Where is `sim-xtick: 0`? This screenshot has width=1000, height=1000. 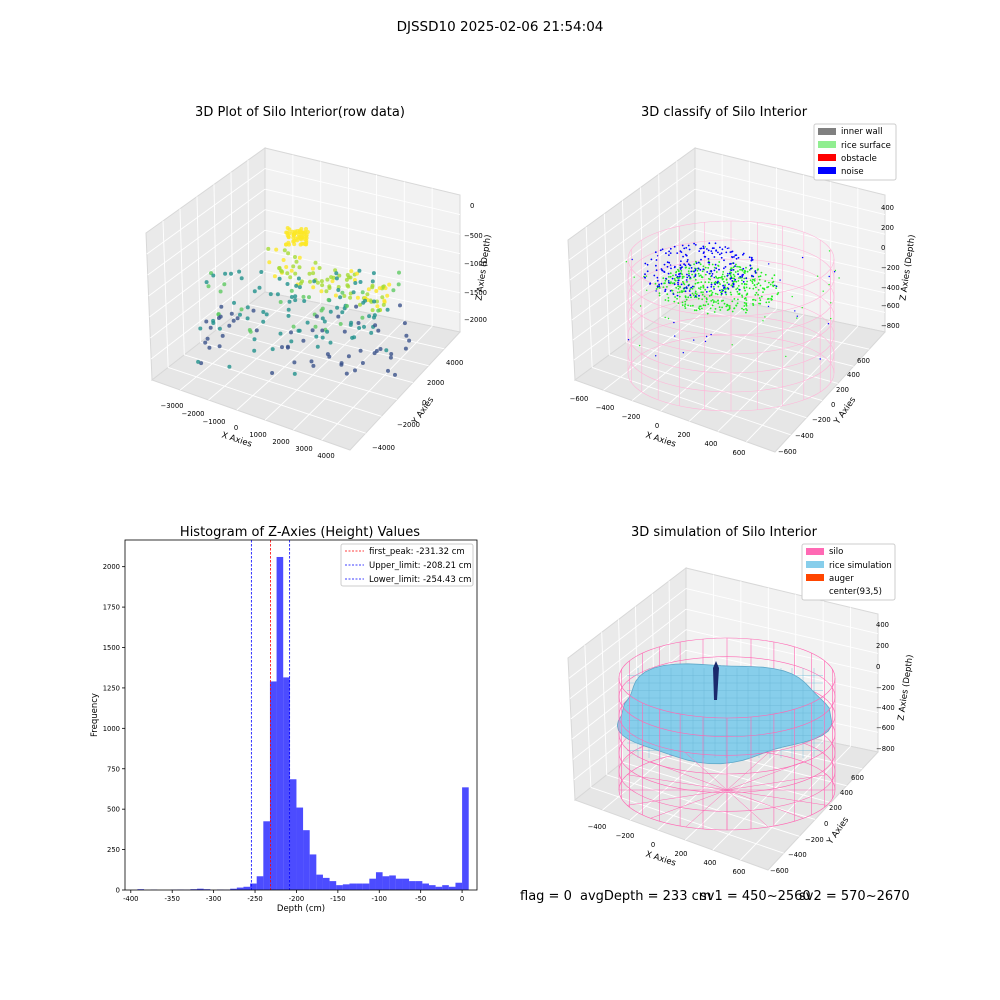
sim-xtick: 0 is located at coordinates (653, 845).